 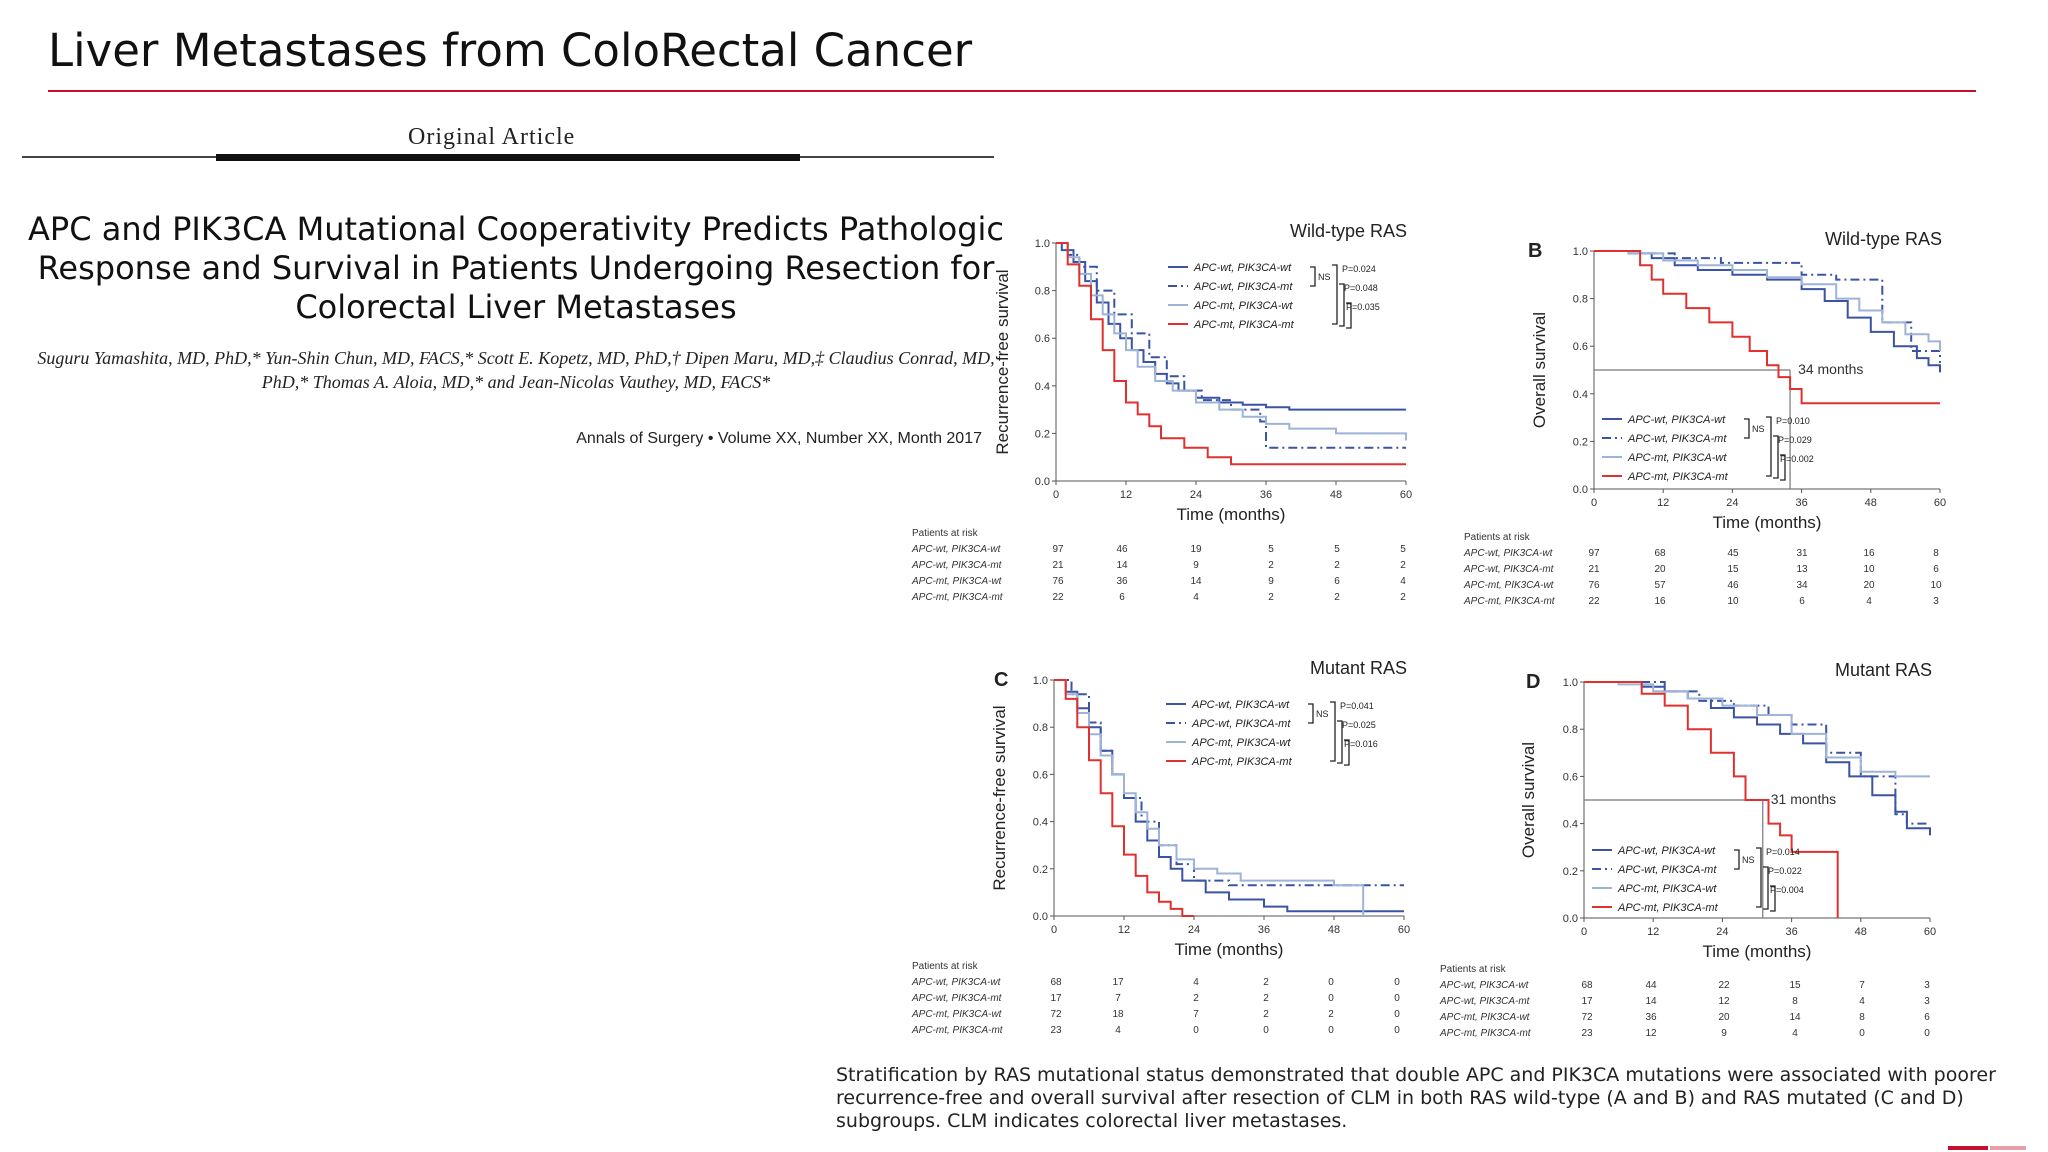 I want to click on pvalue-label: P=0.025, so click(x=1359, y=725).